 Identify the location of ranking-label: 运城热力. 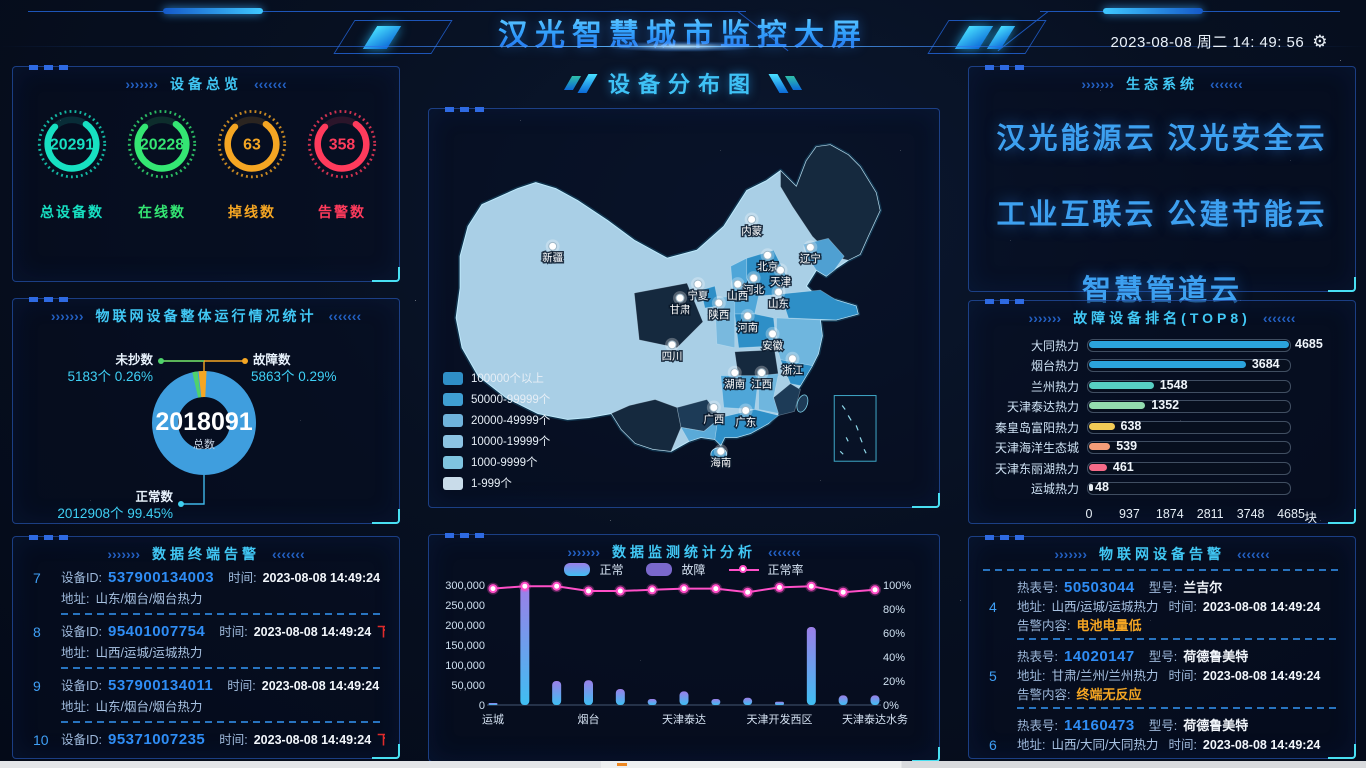
(1054, 489).